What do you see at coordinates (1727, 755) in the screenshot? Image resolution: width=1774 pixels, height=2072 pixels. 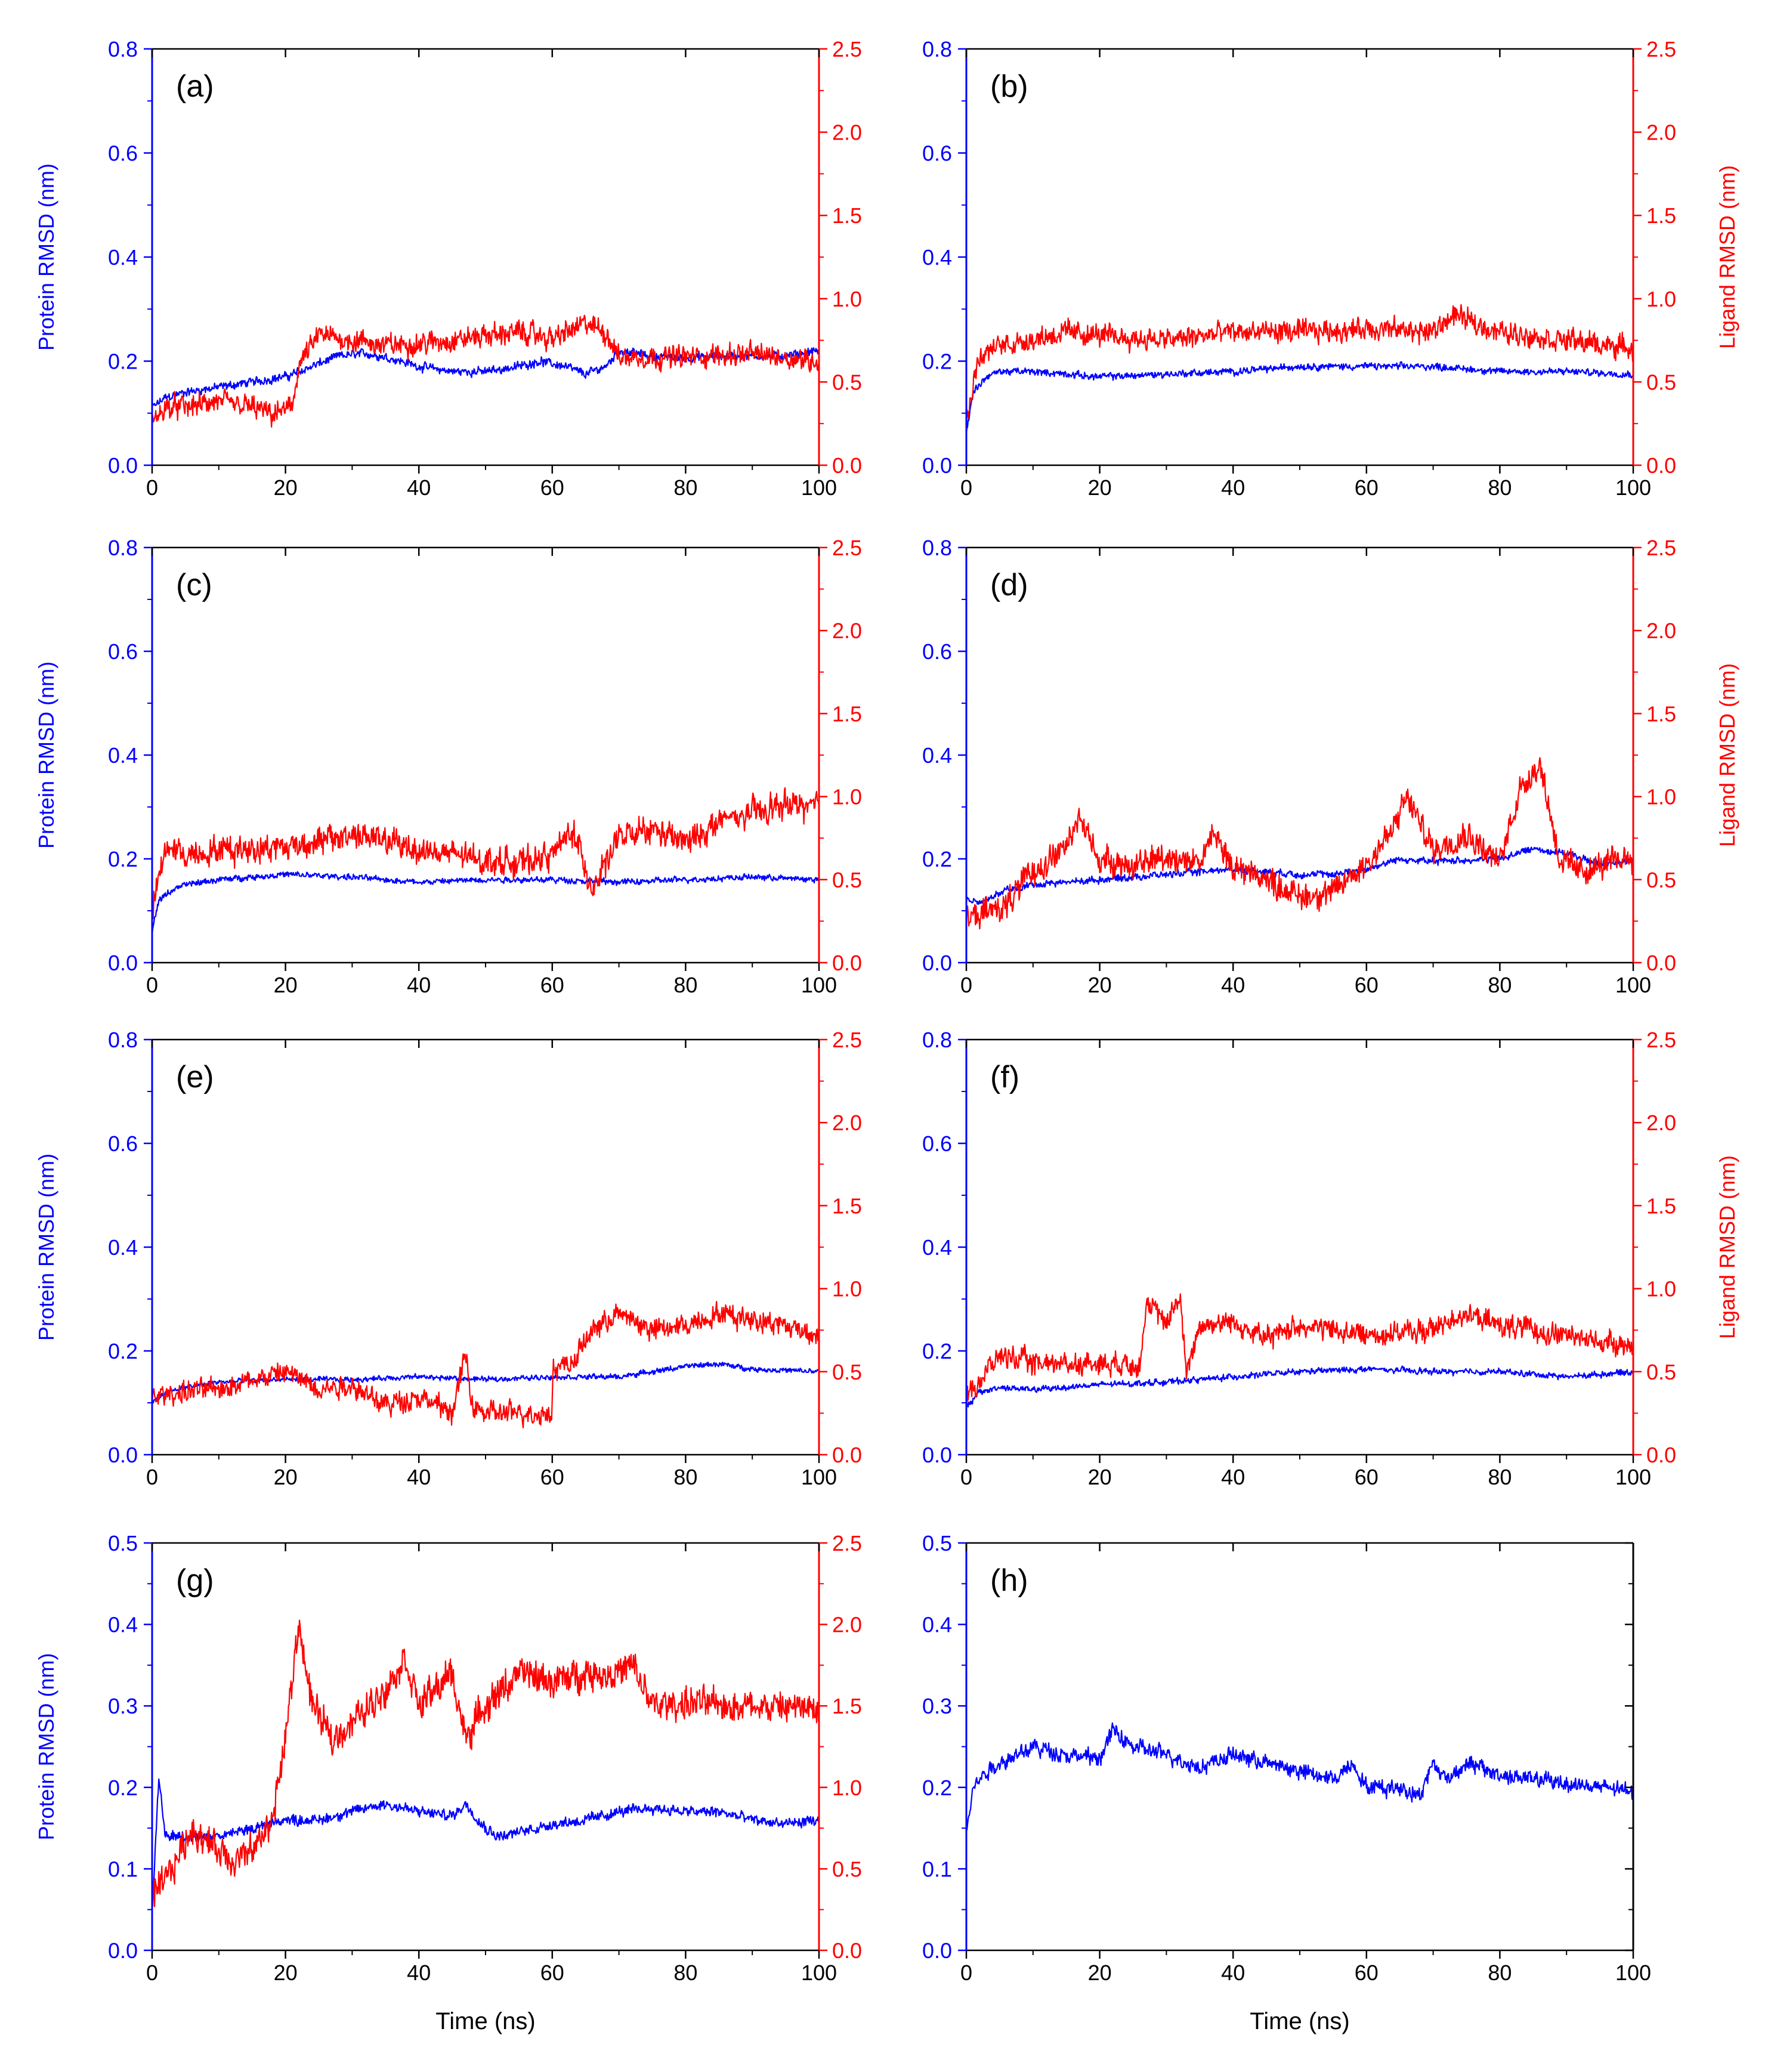 I see `y-right-axis-title: Ligand RMSD (nm)` at bounding box center [1727, 755].